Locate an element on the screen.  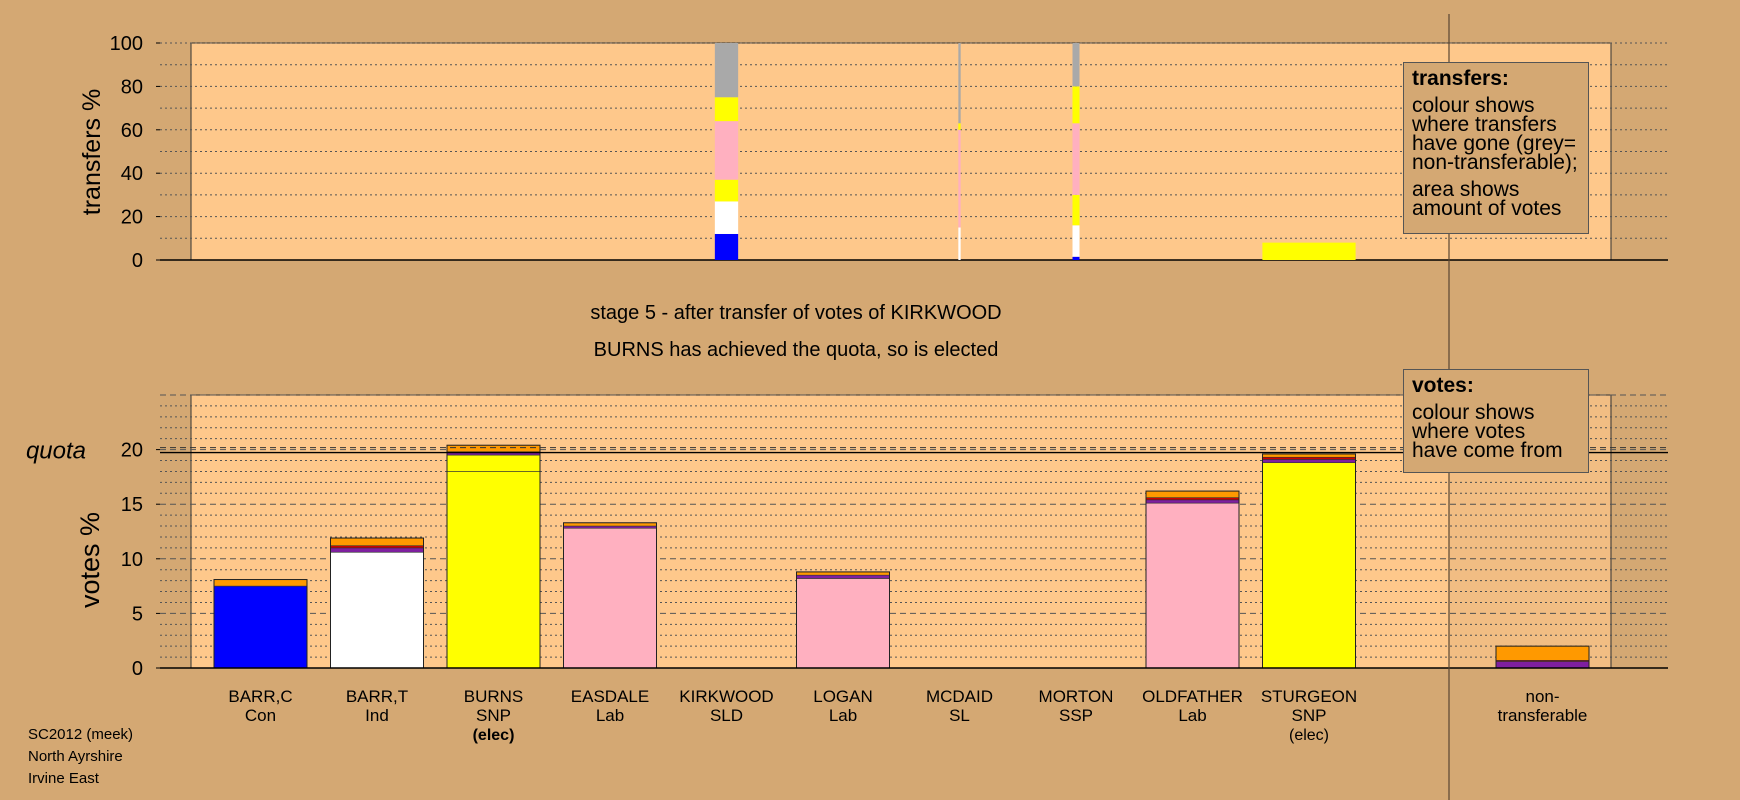
transfers-tick-label: 60 is located at coordinates (132, 131).